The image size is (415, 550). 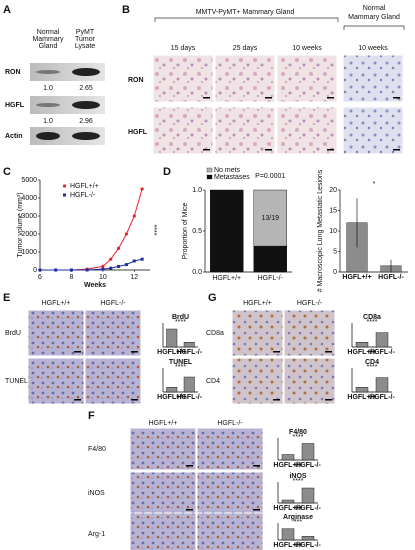 What do you see at coordinates (163, 423) in the screenshot?
I see `column-label: HGFL+/+` at bounding box center [163, 423].